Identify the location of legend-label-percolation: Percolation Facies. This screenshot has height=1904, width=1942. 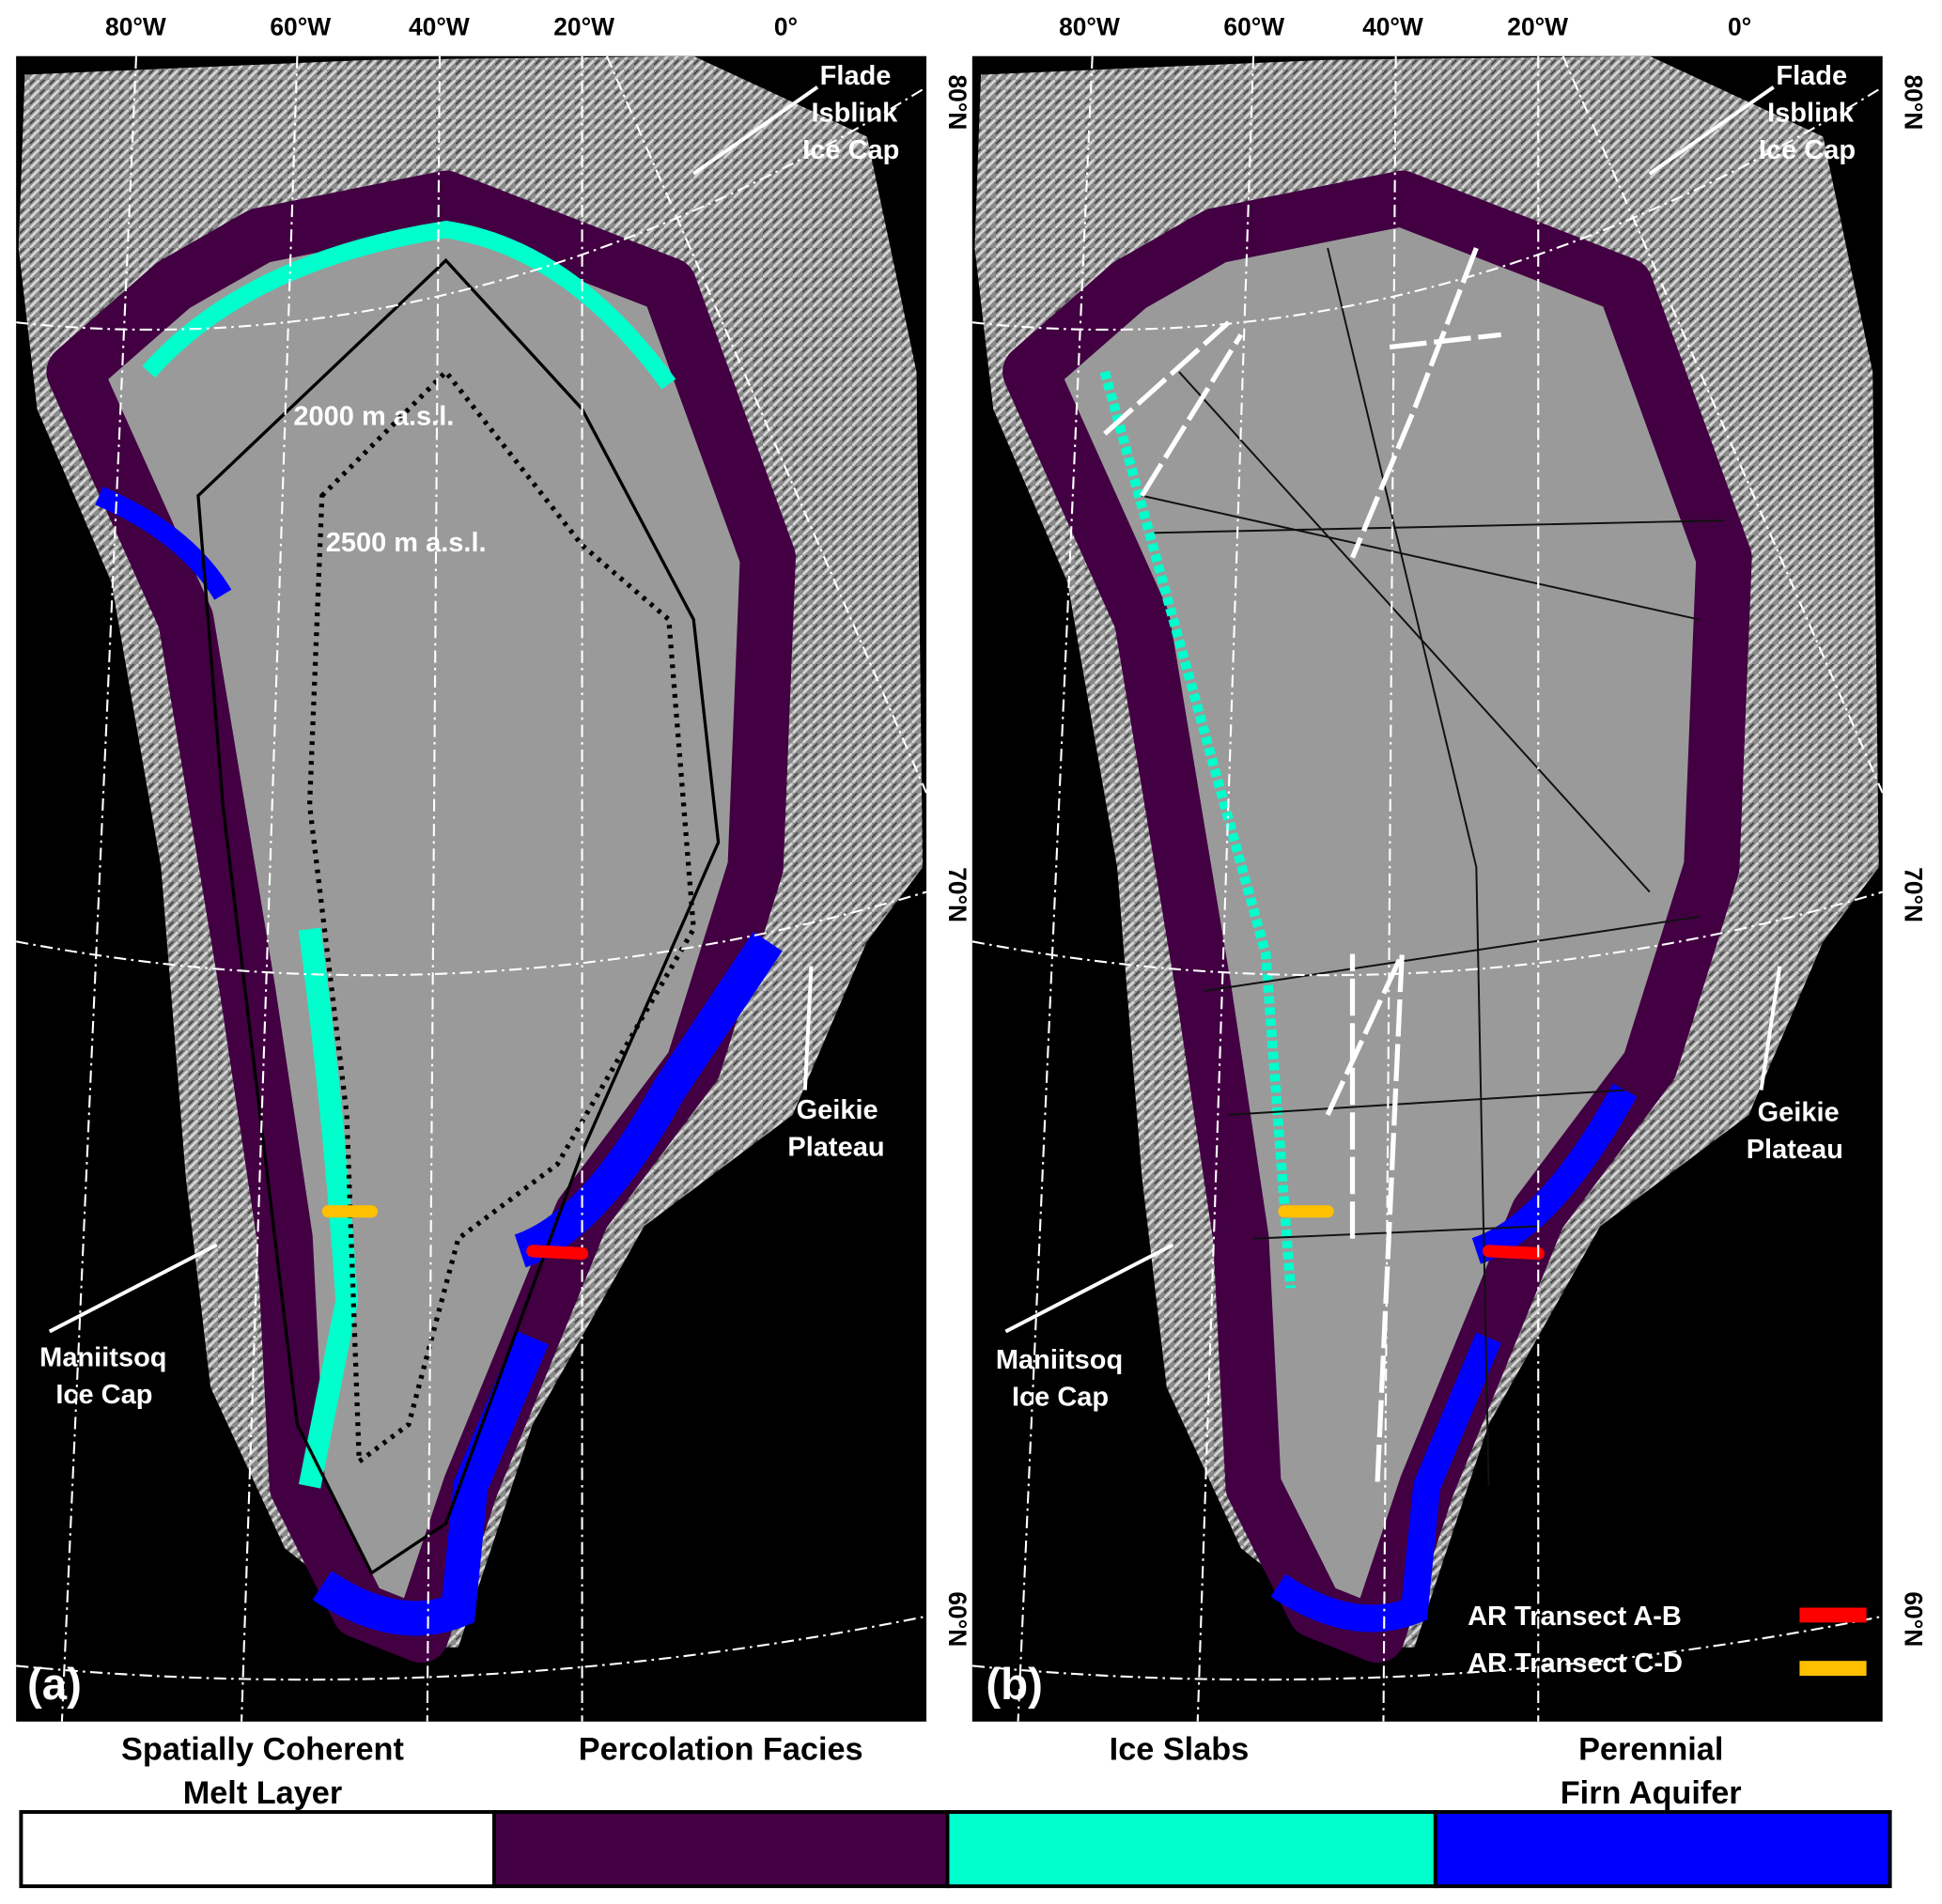
(721, 1750).